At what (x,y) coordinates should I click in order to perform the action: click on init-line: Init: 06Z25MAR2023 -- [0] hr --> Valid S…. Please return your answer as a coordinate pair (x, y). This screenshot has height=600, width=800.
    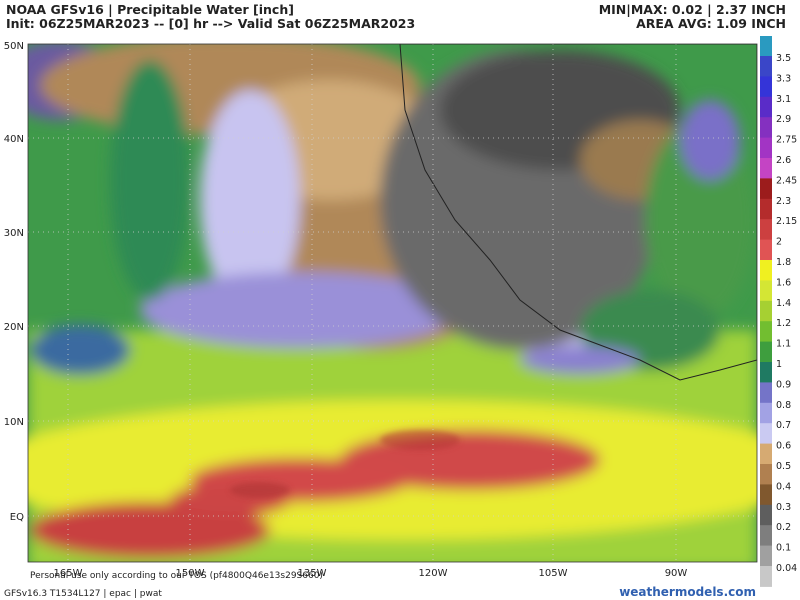
    Looking at the image, I should click on (210, 23).